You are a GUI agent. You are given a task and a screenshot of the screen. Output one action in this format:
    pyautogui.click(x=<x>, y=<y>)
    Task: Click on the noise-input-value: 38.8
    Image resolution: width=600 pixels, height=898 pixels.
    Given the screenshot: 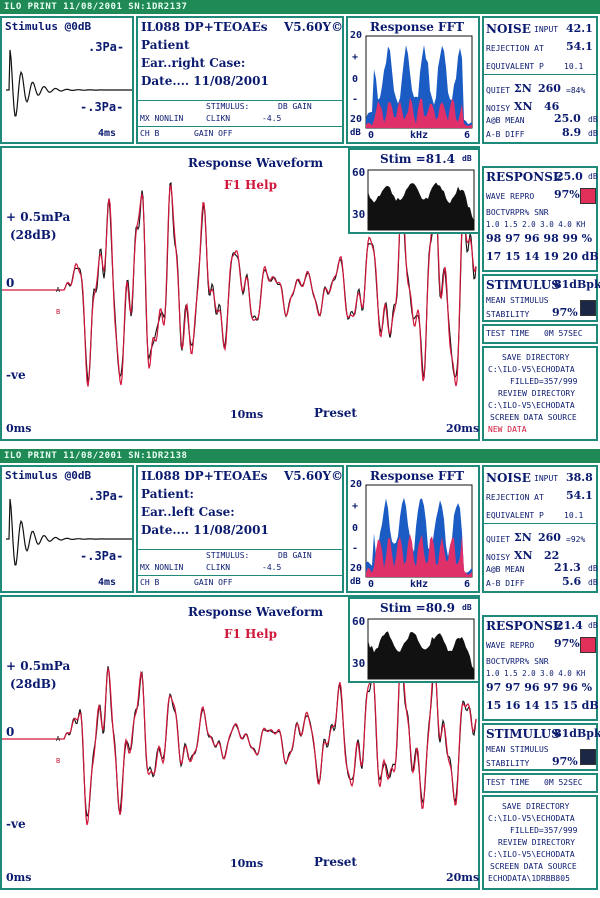 What is the action you would take?
    pyautogui.click(x=579, y=477)
    